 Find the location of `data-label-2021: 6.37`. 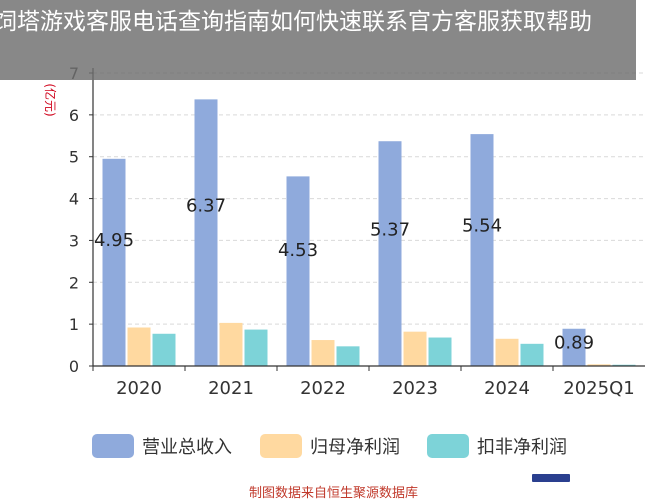

data-label-2021: 6.37 is located at coordinates (206, 205).